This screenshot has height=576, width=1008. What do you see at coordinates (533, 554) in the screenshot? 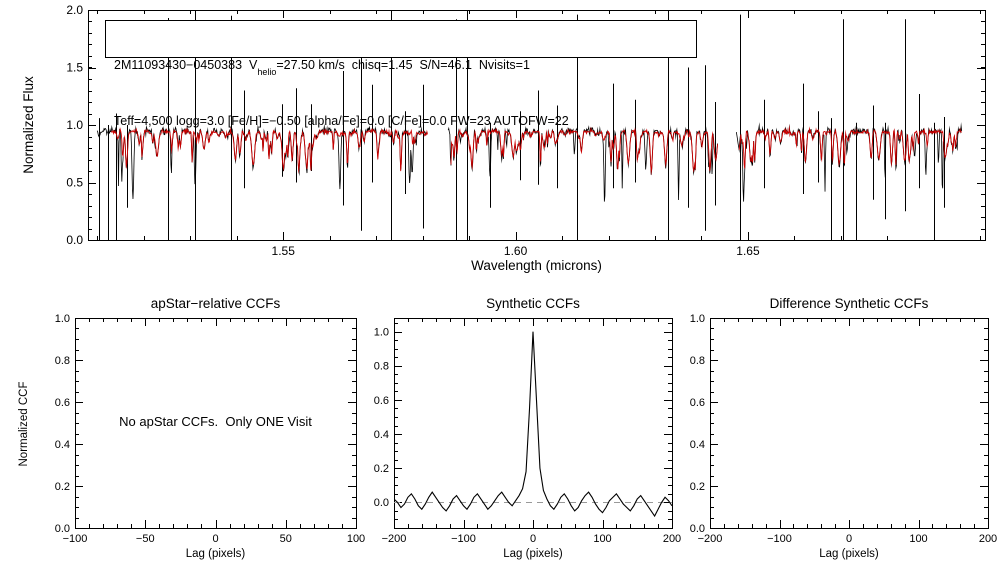
I see `lag-axis-label-2: Lag (pixels)` at bounding box center [533, 554].